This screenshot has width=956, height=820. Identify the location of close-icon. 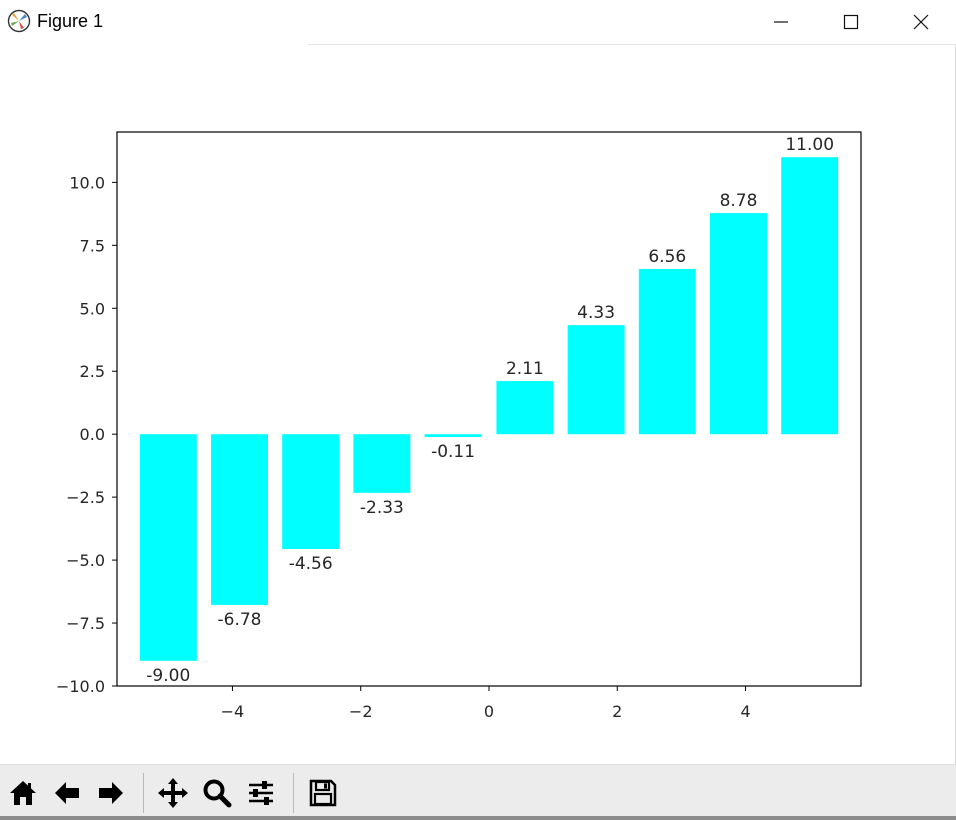
(921, 22).